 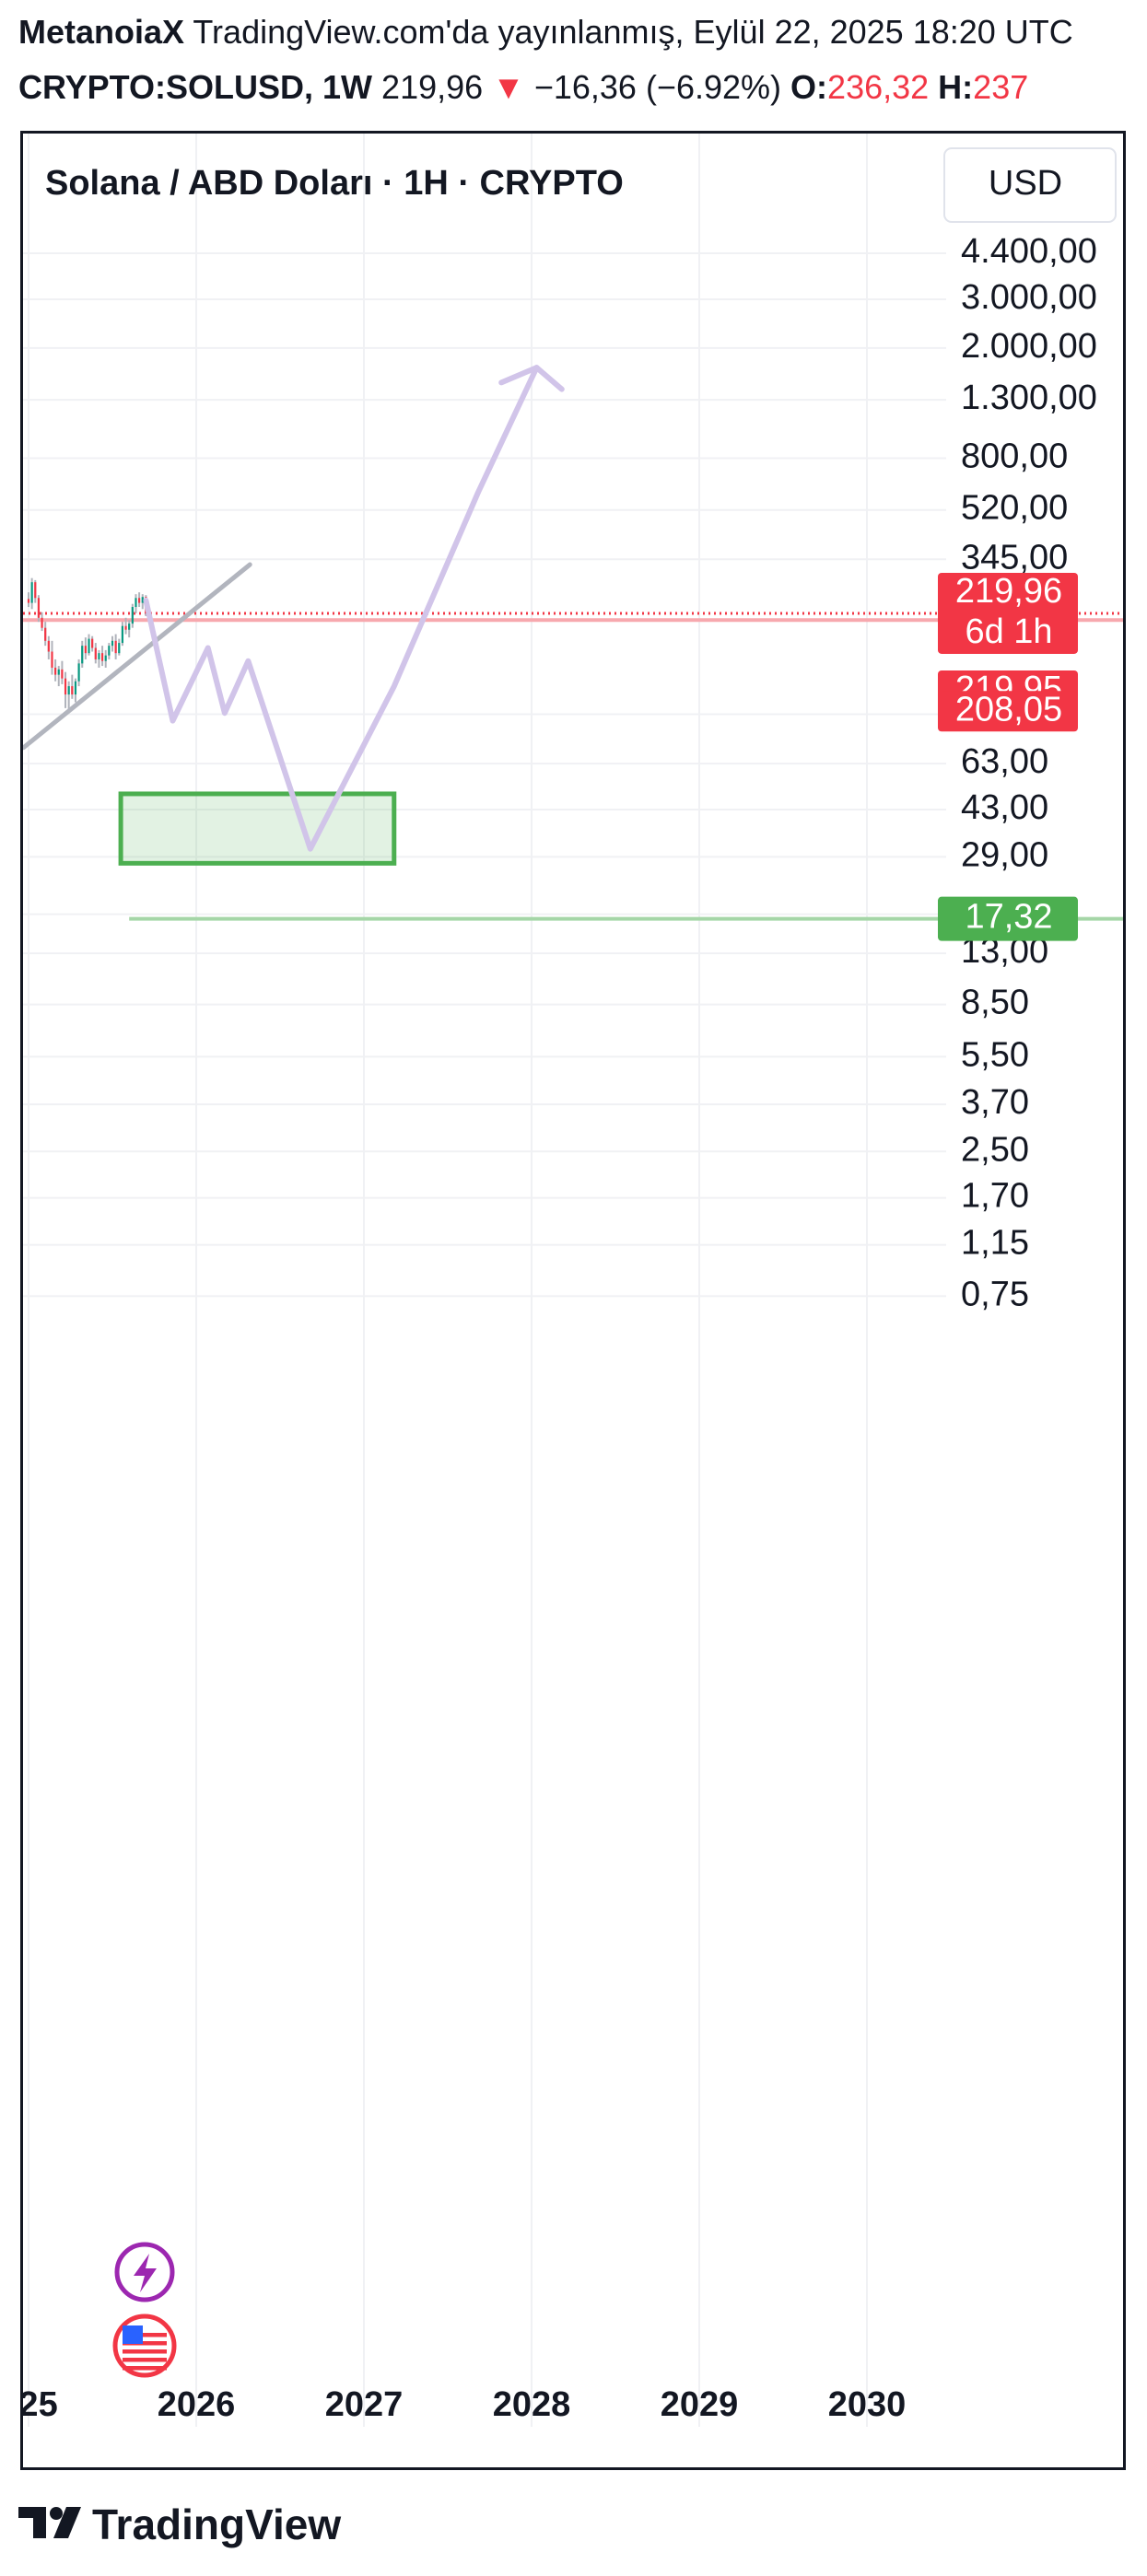 What do you see at coordinates (1008, 631) in the screenshot?
I see `price-label-text: 6d 1h` at bounding box center [1008, 631].